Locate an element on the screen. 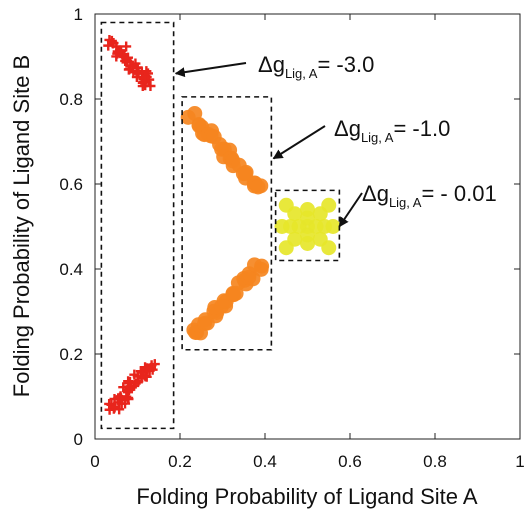 The width and height of the screenshot is (529, 516). x-axis-title: Folding Probability of Ligand Site A is located at coordinates (307, 496).